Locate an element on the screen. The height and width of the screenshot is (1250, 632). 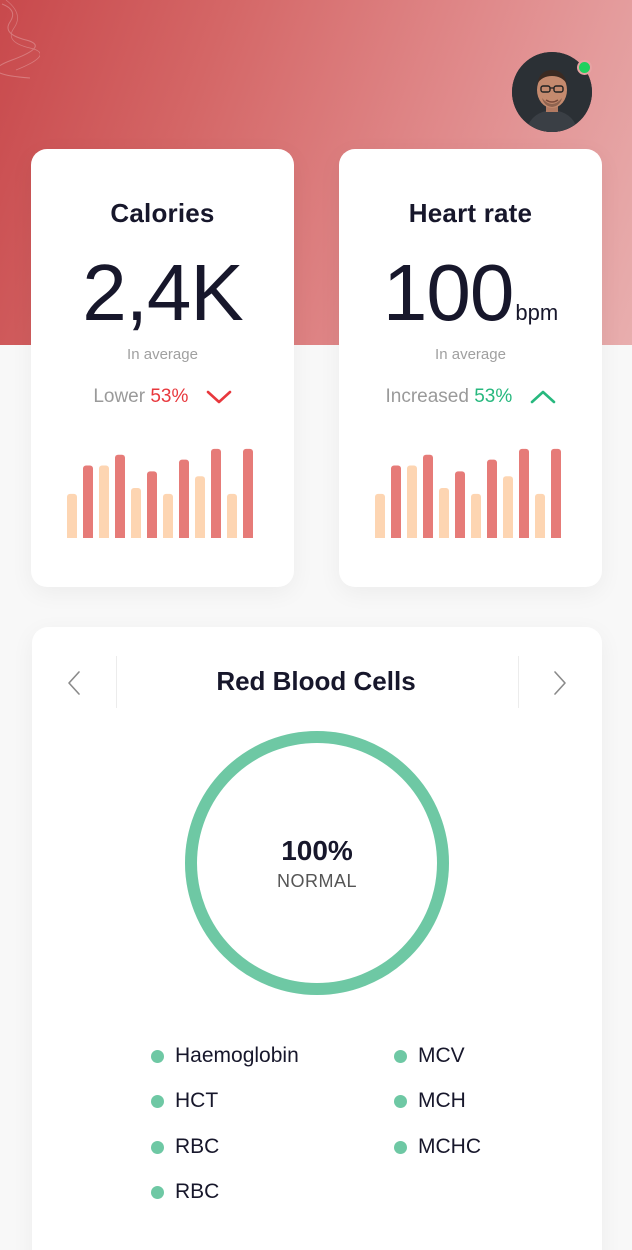
legend-item-hct: HCT is located at coordinates (184, 1101).